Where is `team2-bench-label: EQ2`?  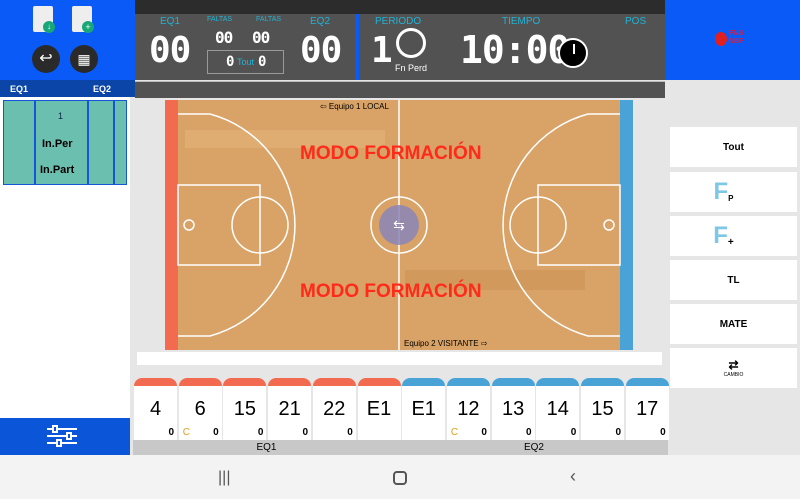 team2-bench-label: EQ2 is located at coordinates (534, 447).